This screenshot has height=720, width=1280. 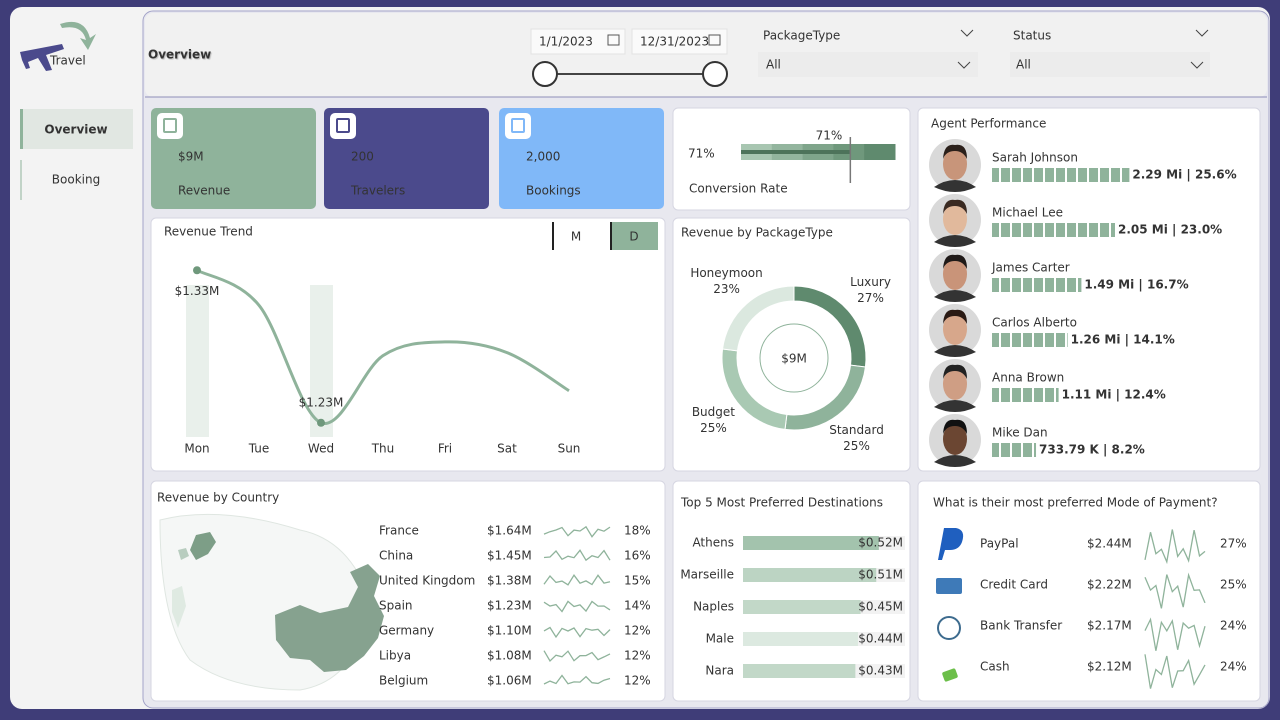 What do you see at coordinates (758, 318) in the screenshot?
I see `donut-slice` at bounding box center [758, 318].